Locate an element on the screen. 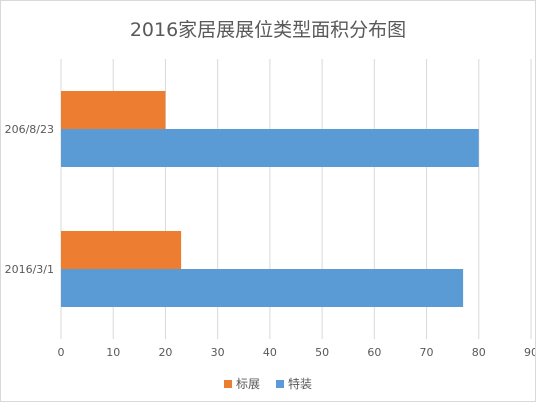 The width and height of the screenshot is (536, 402). legend-label: 特装 is located at coordinates (300, 384).